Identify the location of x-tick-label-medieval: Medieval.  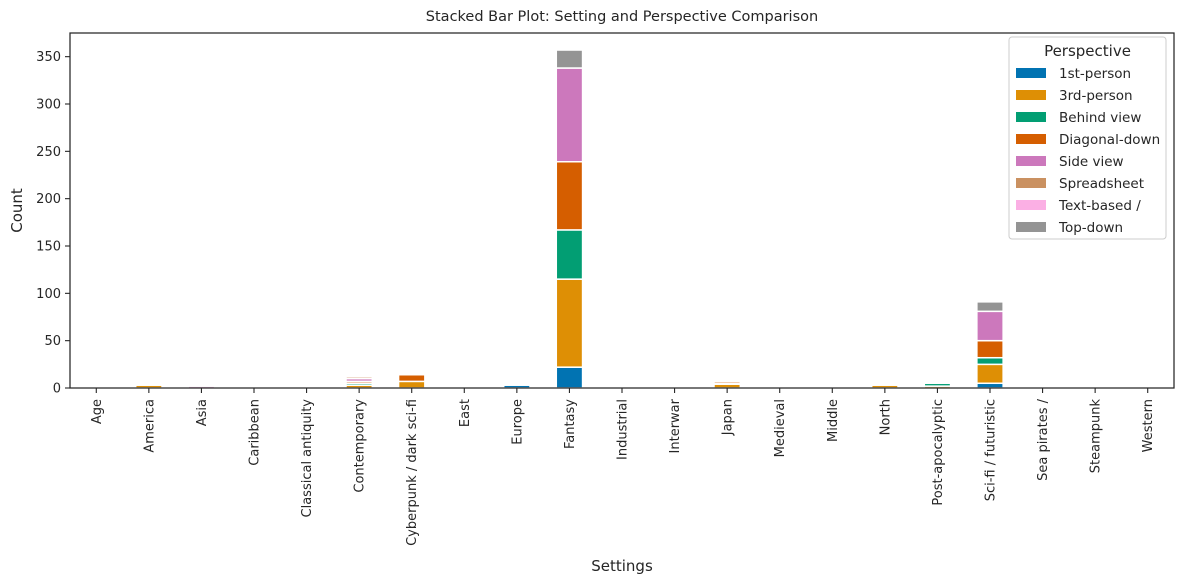
(780, 428).